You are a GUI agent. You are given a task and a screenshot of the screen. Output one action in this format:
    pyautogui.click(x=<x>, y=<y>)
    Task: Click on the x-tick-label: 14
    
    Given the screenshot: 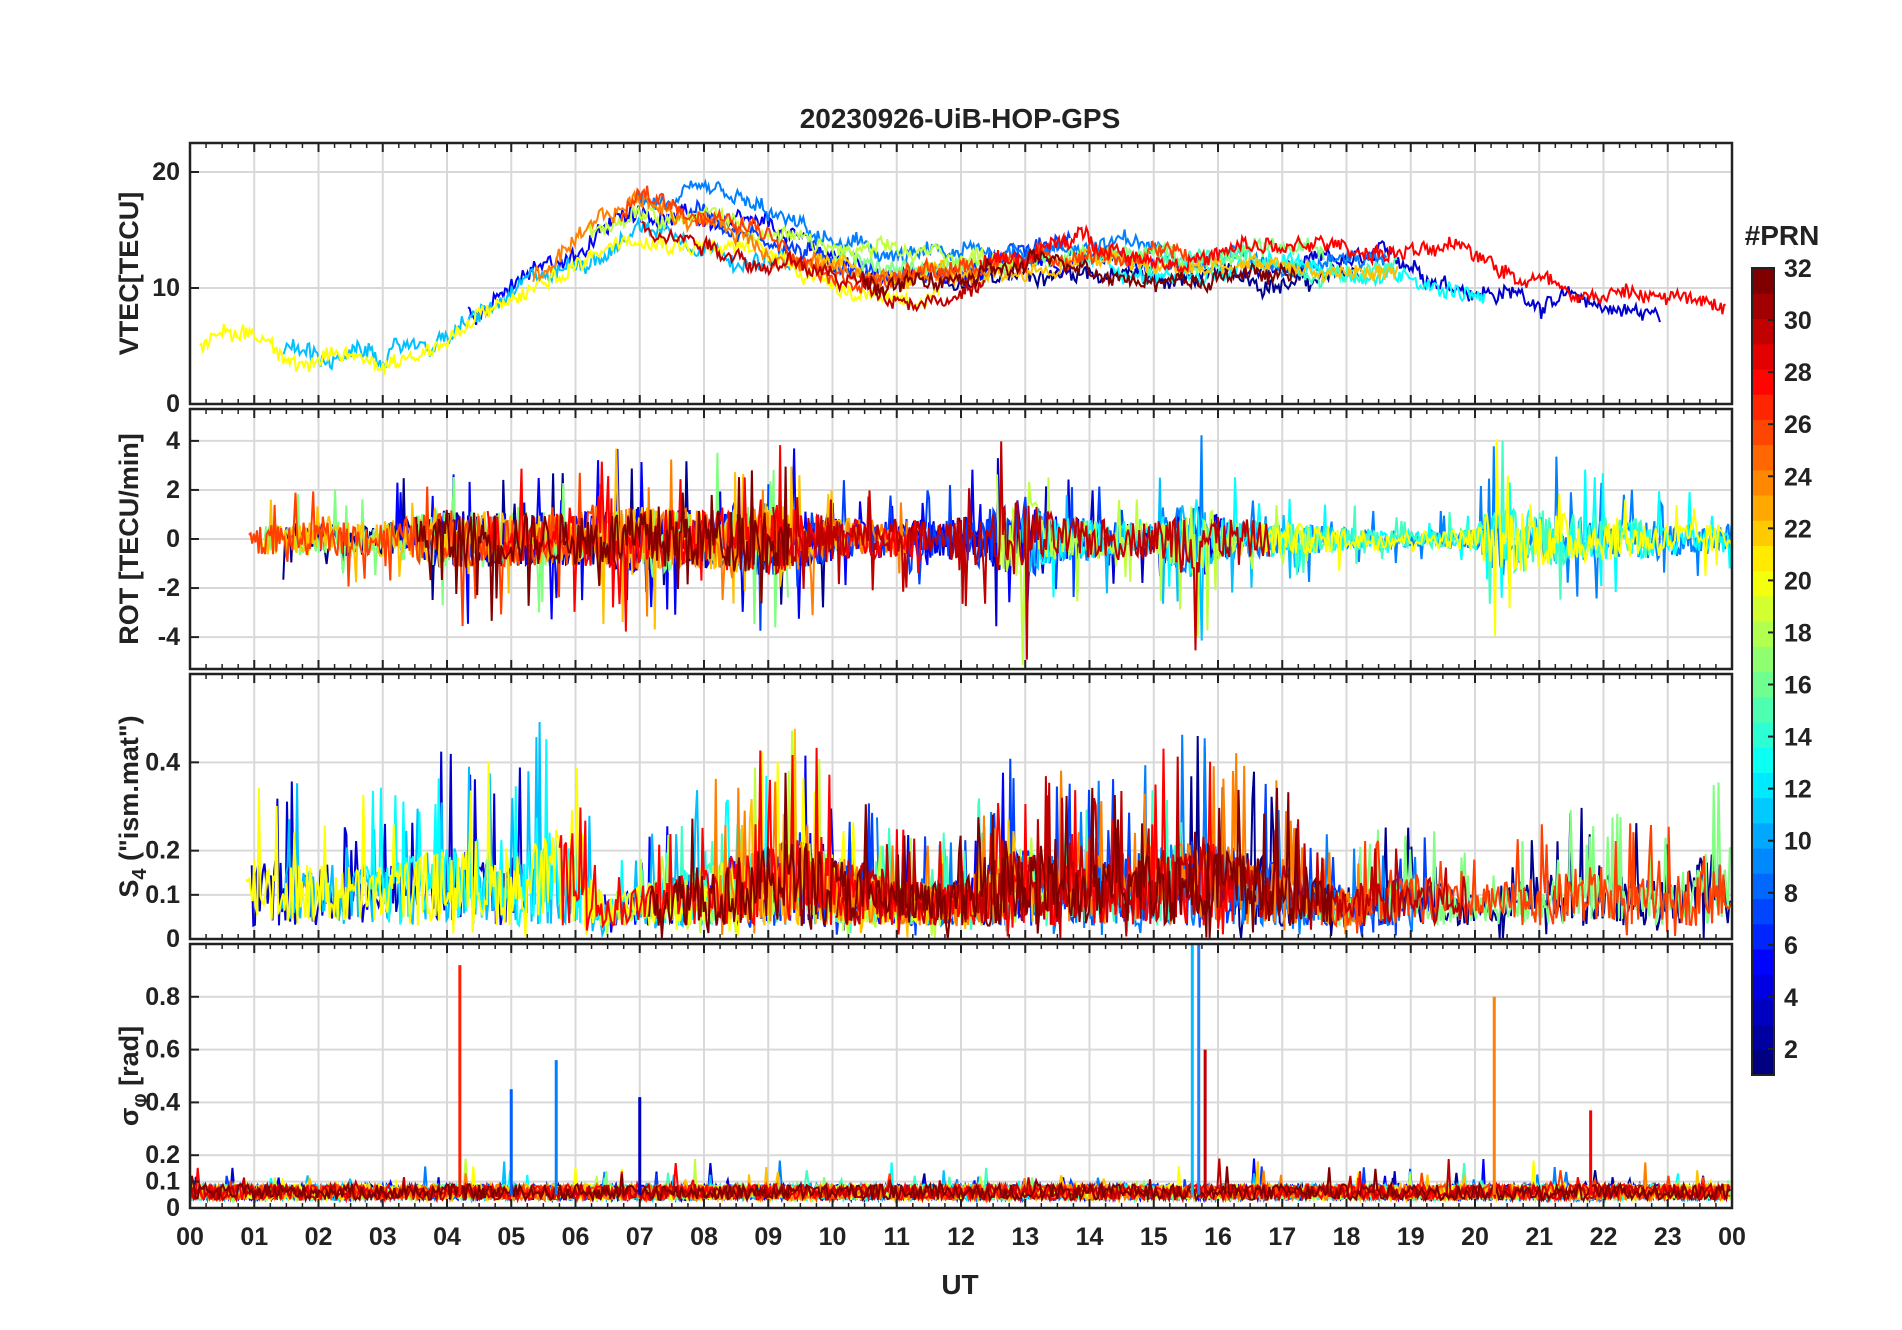 What is the action you would take?
    pyautogui.click(x=1090, y=1237)
    